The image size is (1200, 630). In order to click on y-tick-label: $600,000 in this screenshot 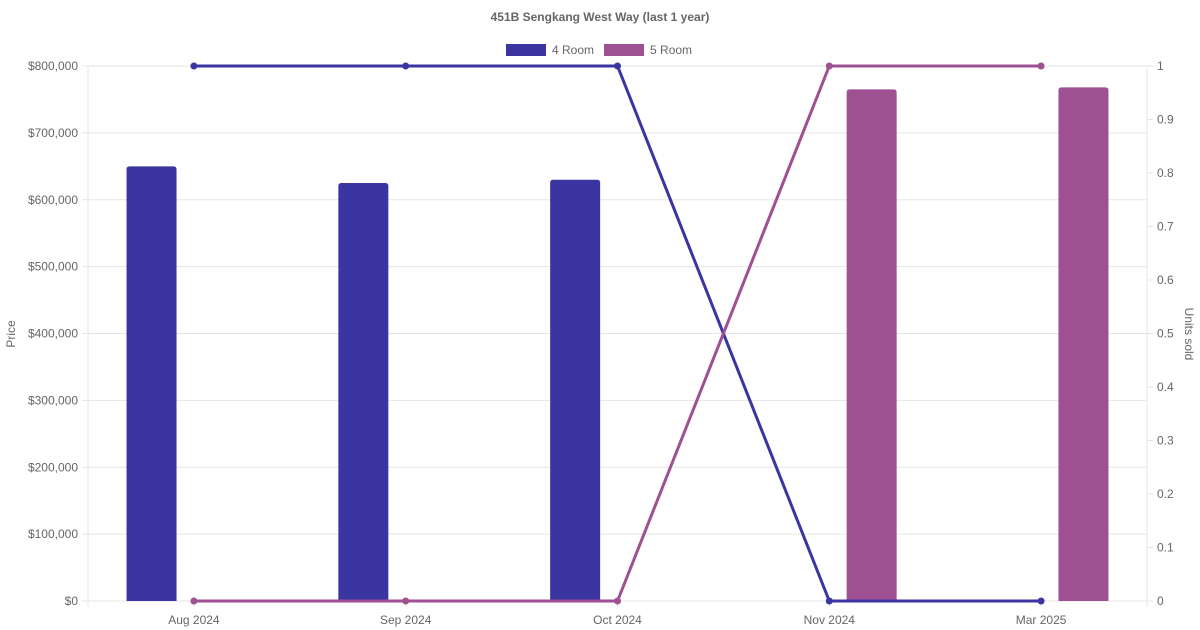, I will do `click(53, 200)`.